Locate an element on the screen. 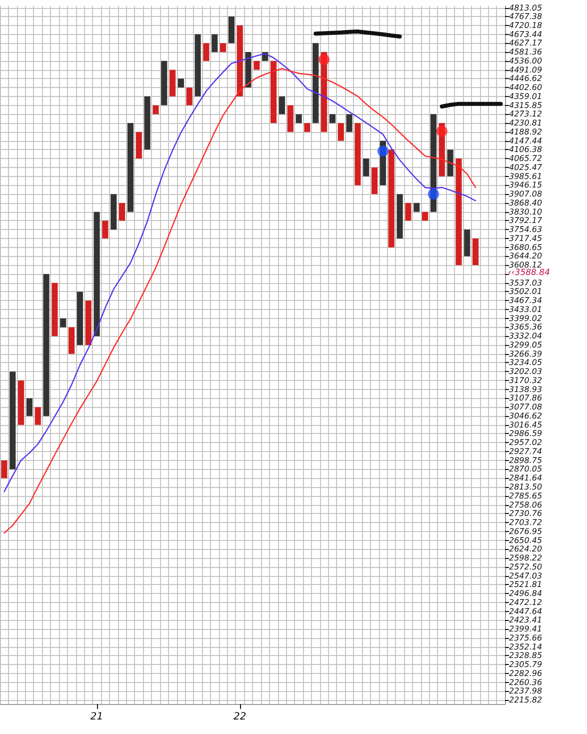 The width and height of the screenshot is (587, 734). y-tick-label: 3830.10 is located at coordinates (525, 211).